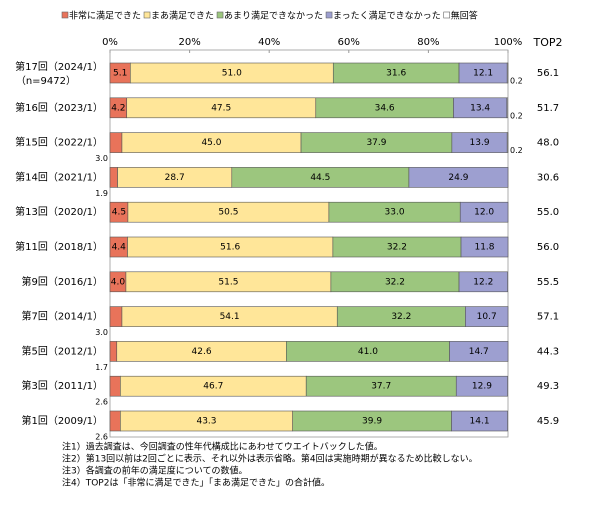 This screenshot has width=594, height=508. I want to click on x-tick-label: 60%, so click(349, 42).